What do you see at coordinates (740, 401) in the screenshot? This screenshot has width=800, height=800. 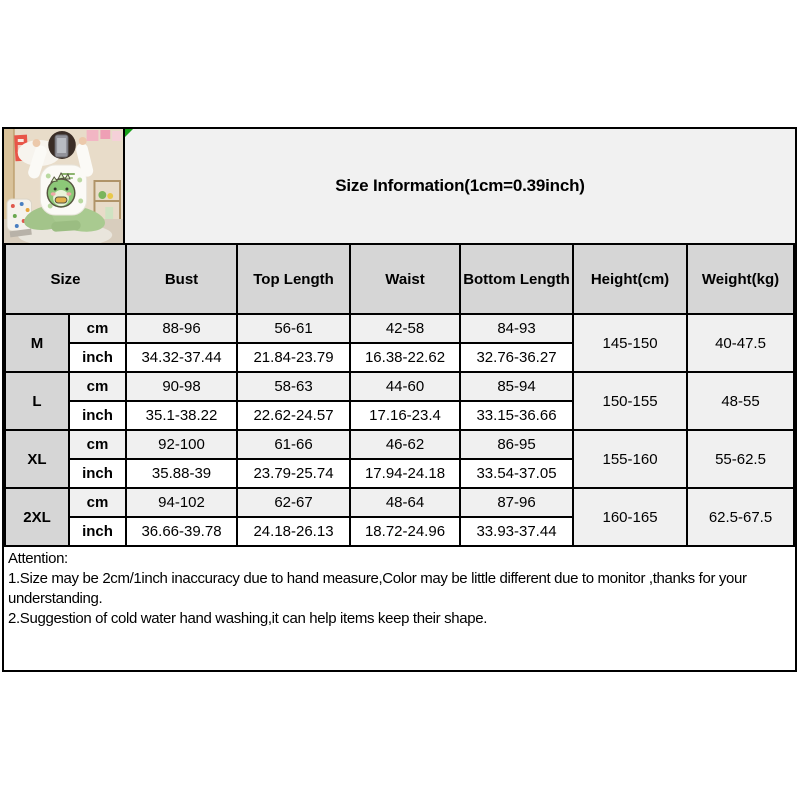 I see `cell-l-weight: 48-55` at bounding box center [740, 401].